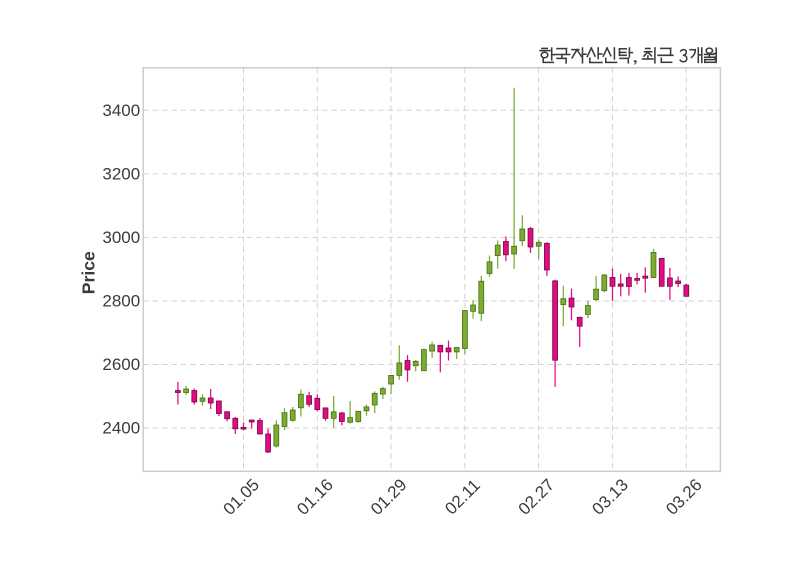  I want to click on svg-text: 2400, so click(121, 428).